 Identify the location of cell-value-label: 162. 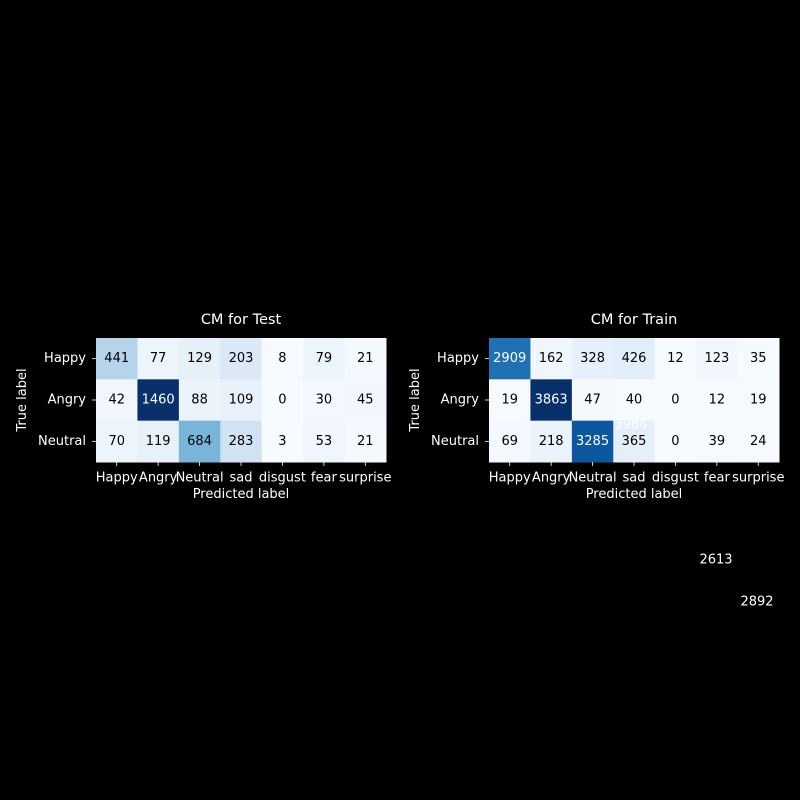
(551, 358).